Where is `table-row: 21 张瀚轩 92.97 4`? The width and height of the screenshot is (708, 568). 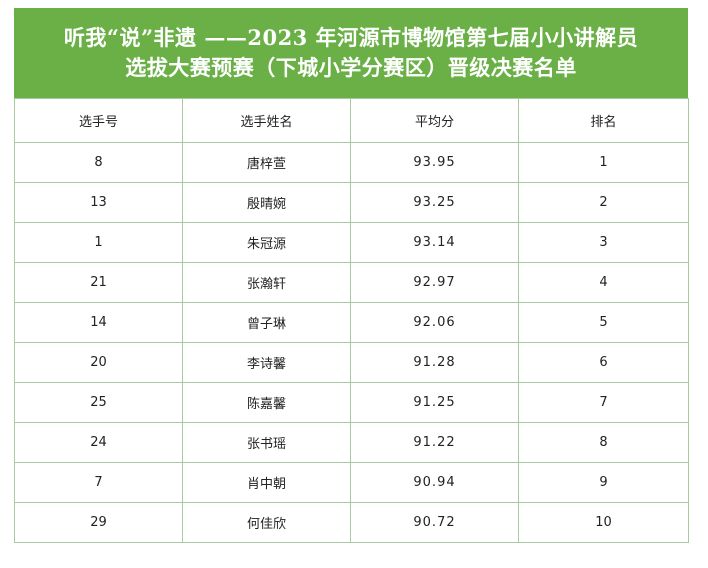
table-row: 21 张瀚轩 92.97 4 is located at coordinates (351, 282).